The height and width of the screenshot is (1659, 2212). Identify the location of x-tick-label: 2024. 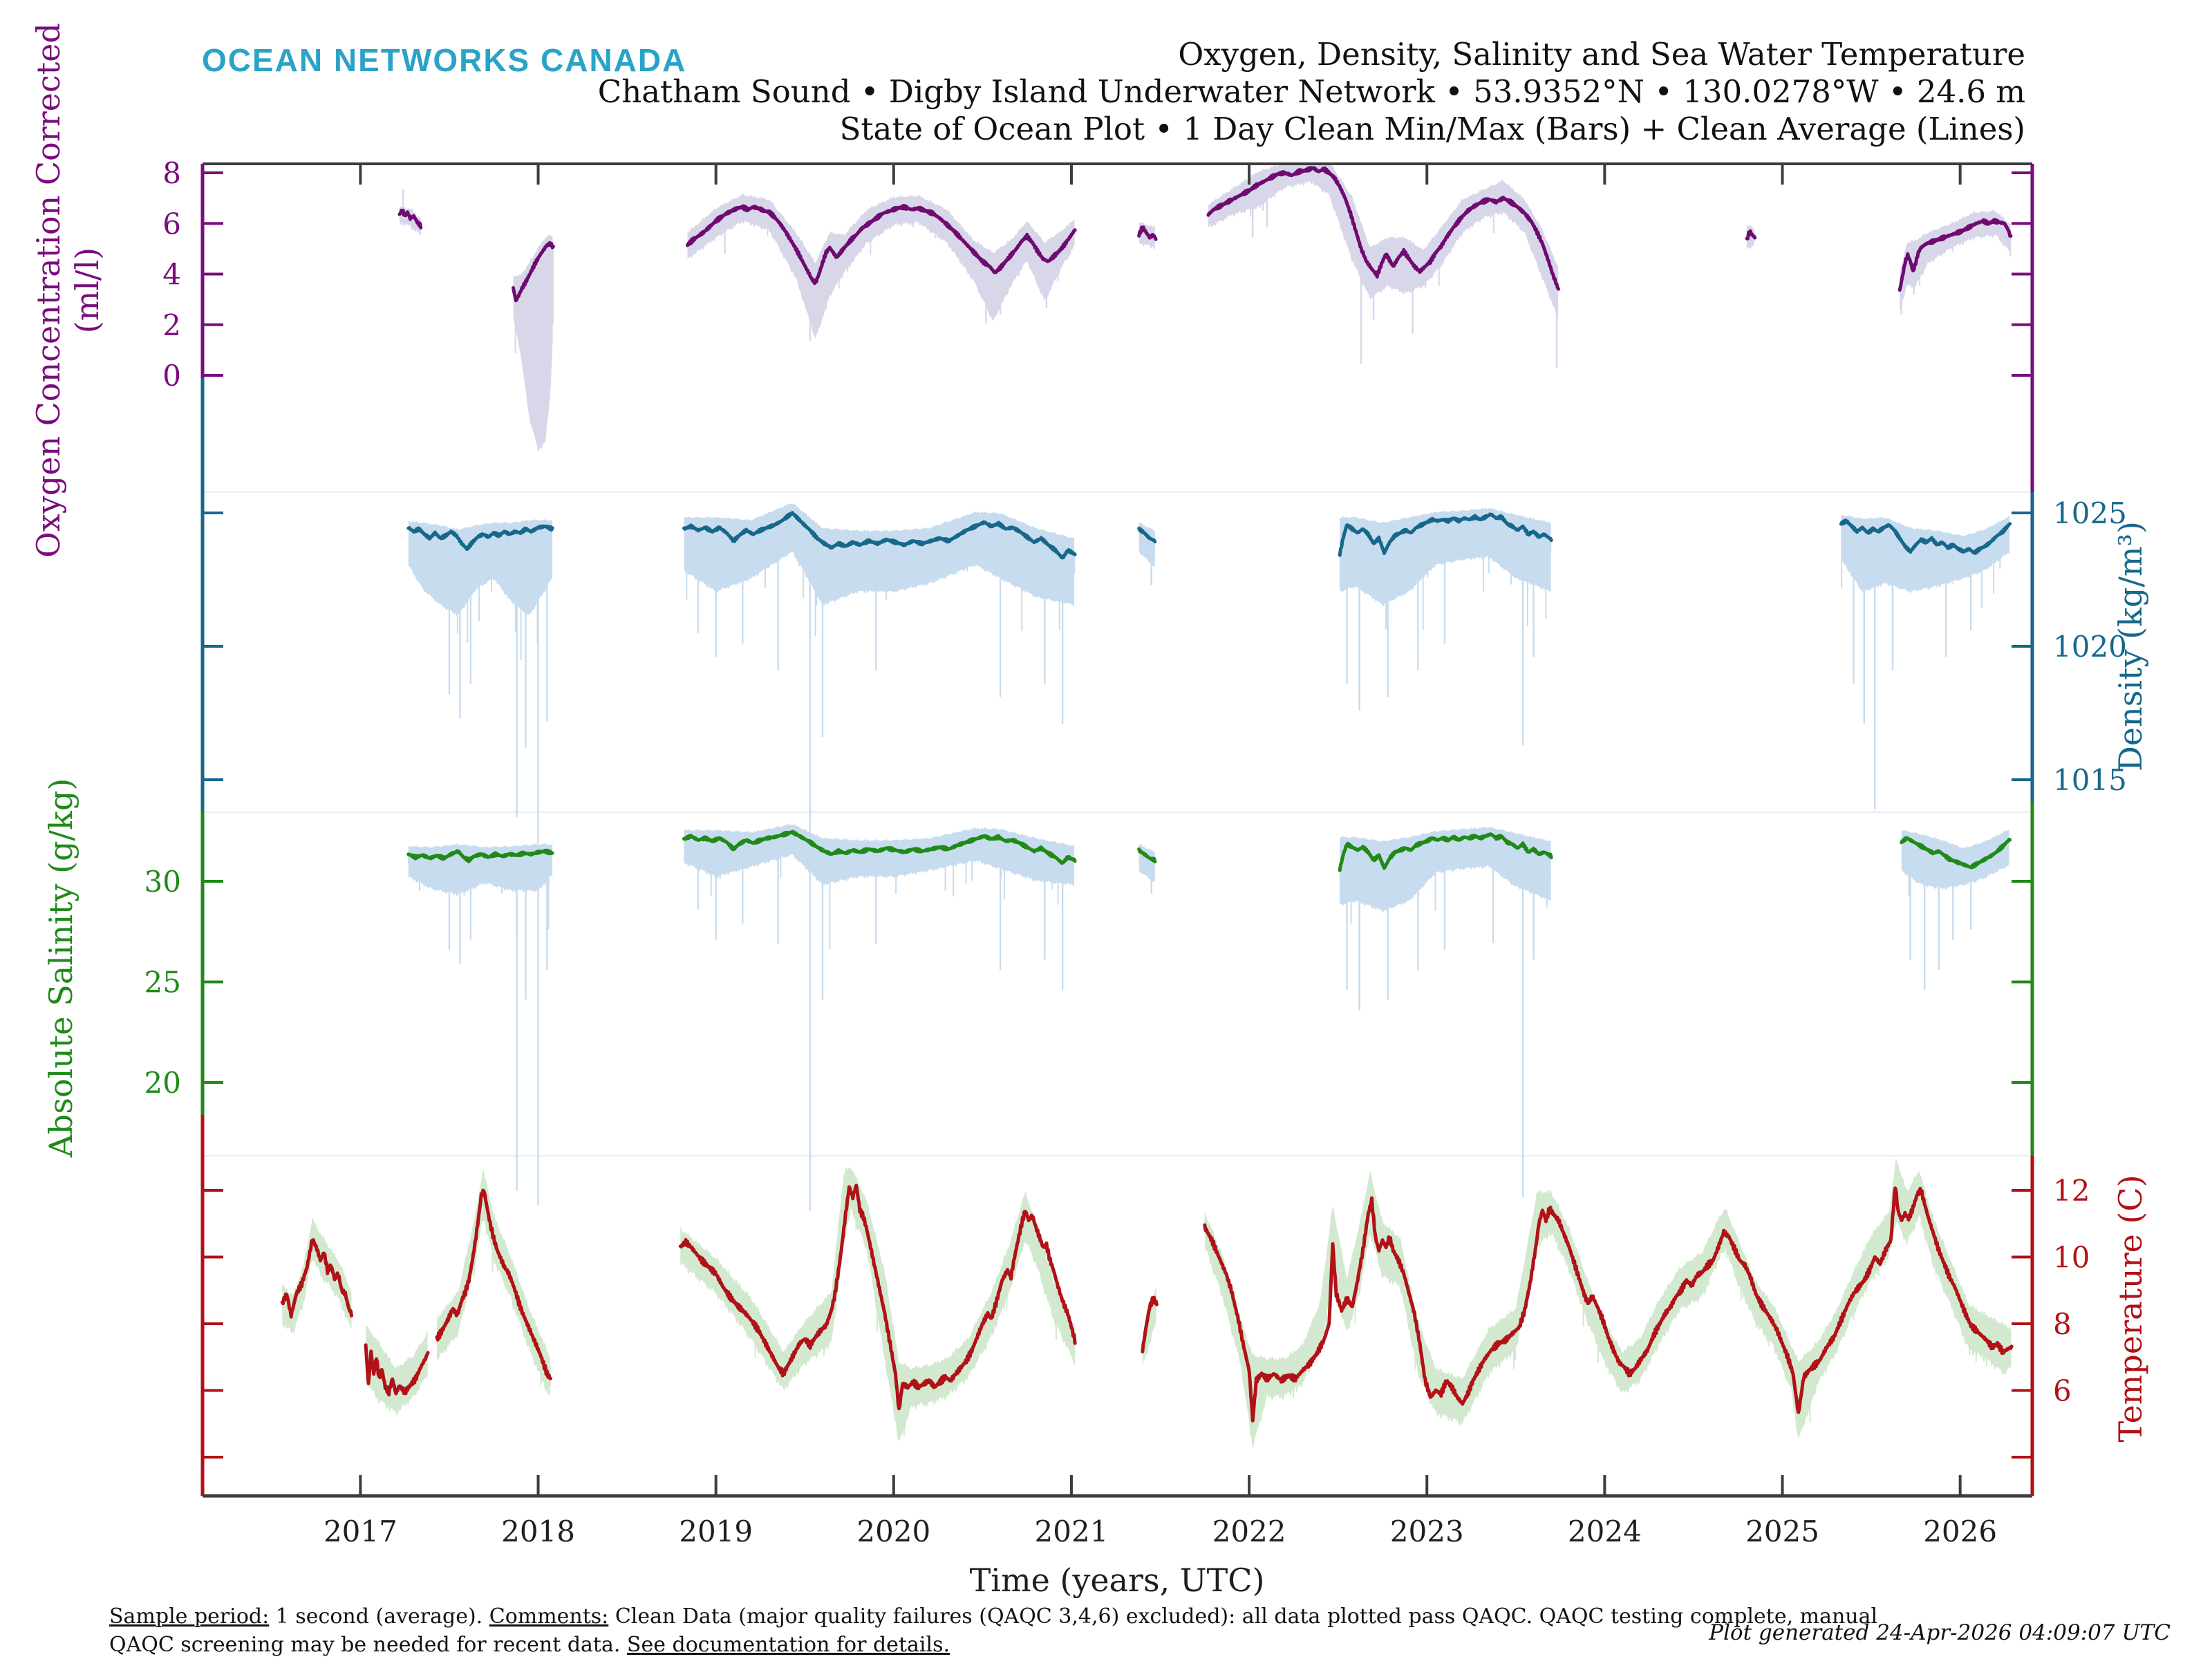
(1605, 1531).